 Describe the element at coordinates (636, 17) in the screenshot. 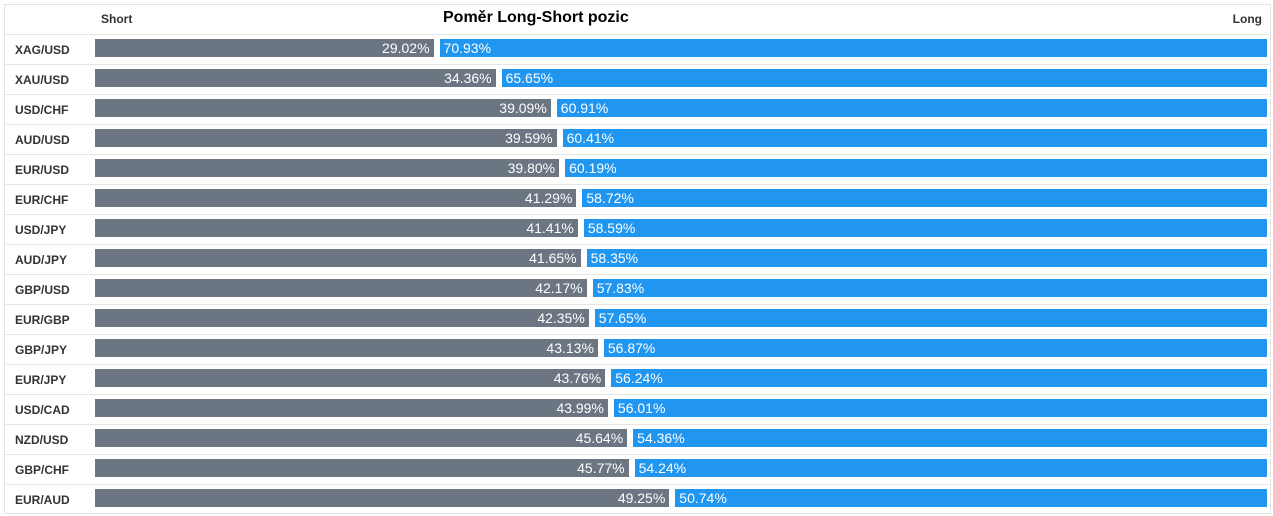

I see `chart-header: Short Poměr Long-Short pozic Long` at that location.